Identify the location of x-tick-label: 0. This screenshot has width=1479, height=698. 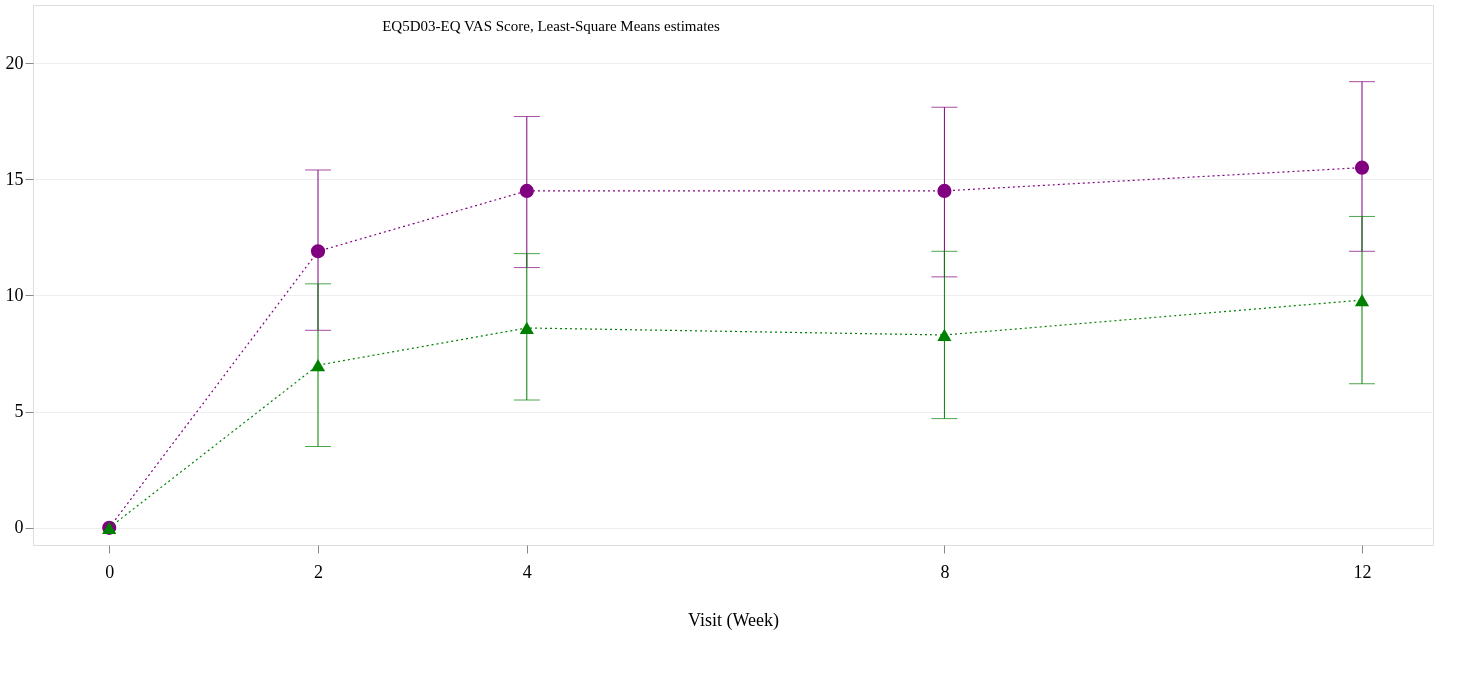
(110, 571).